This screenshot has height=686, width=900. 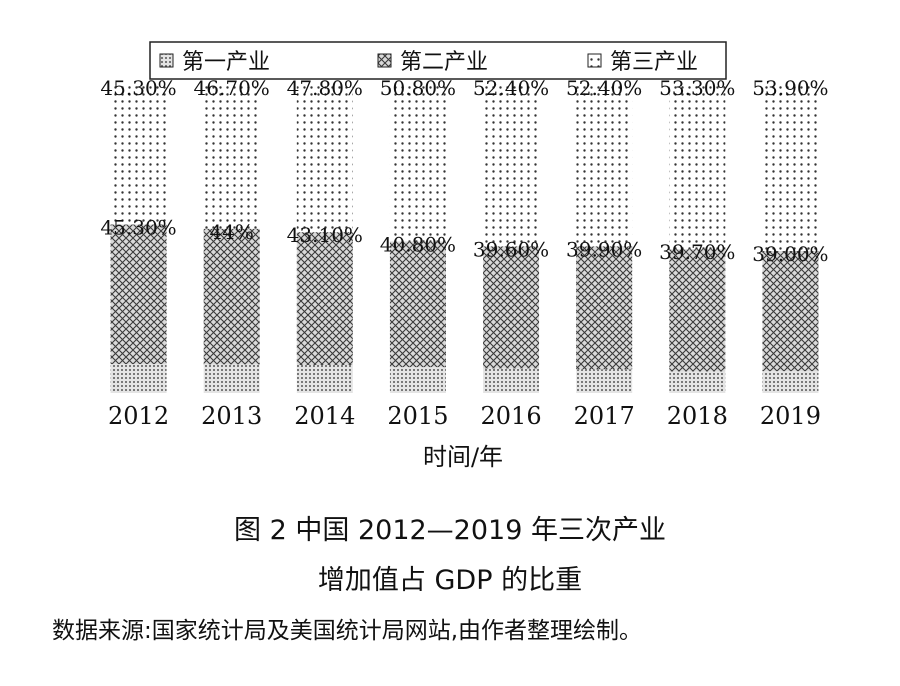 What do you see at coordinates (444, 62) in the screenshot?
I see `legend-label-2: 第二产业` at bounding box center [444, 62].